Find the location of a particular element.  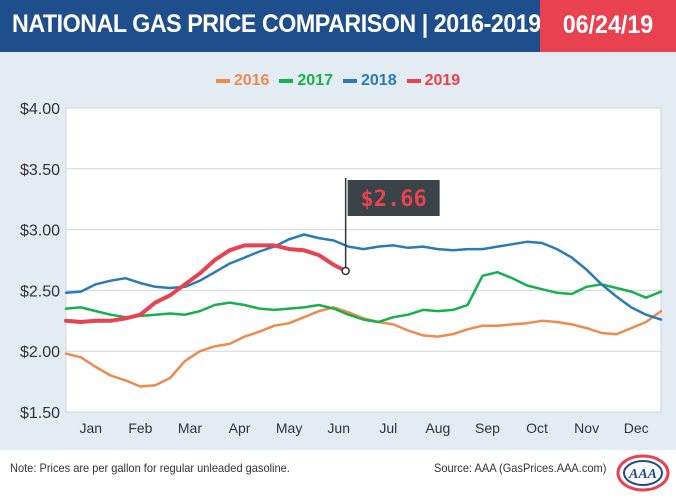

callout-label: $2.66 is located at coordinates (394, 199).